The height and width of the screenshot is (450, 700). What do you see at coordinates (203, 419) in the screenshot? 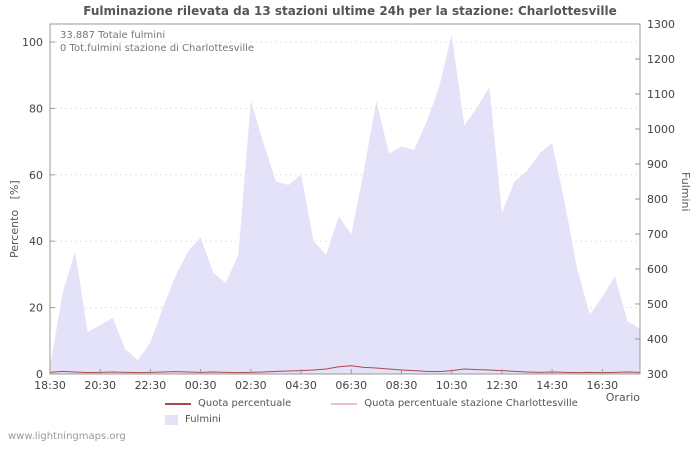
I see `legend-label-fulmini: Fulmini` at bounding box center [203, 419].